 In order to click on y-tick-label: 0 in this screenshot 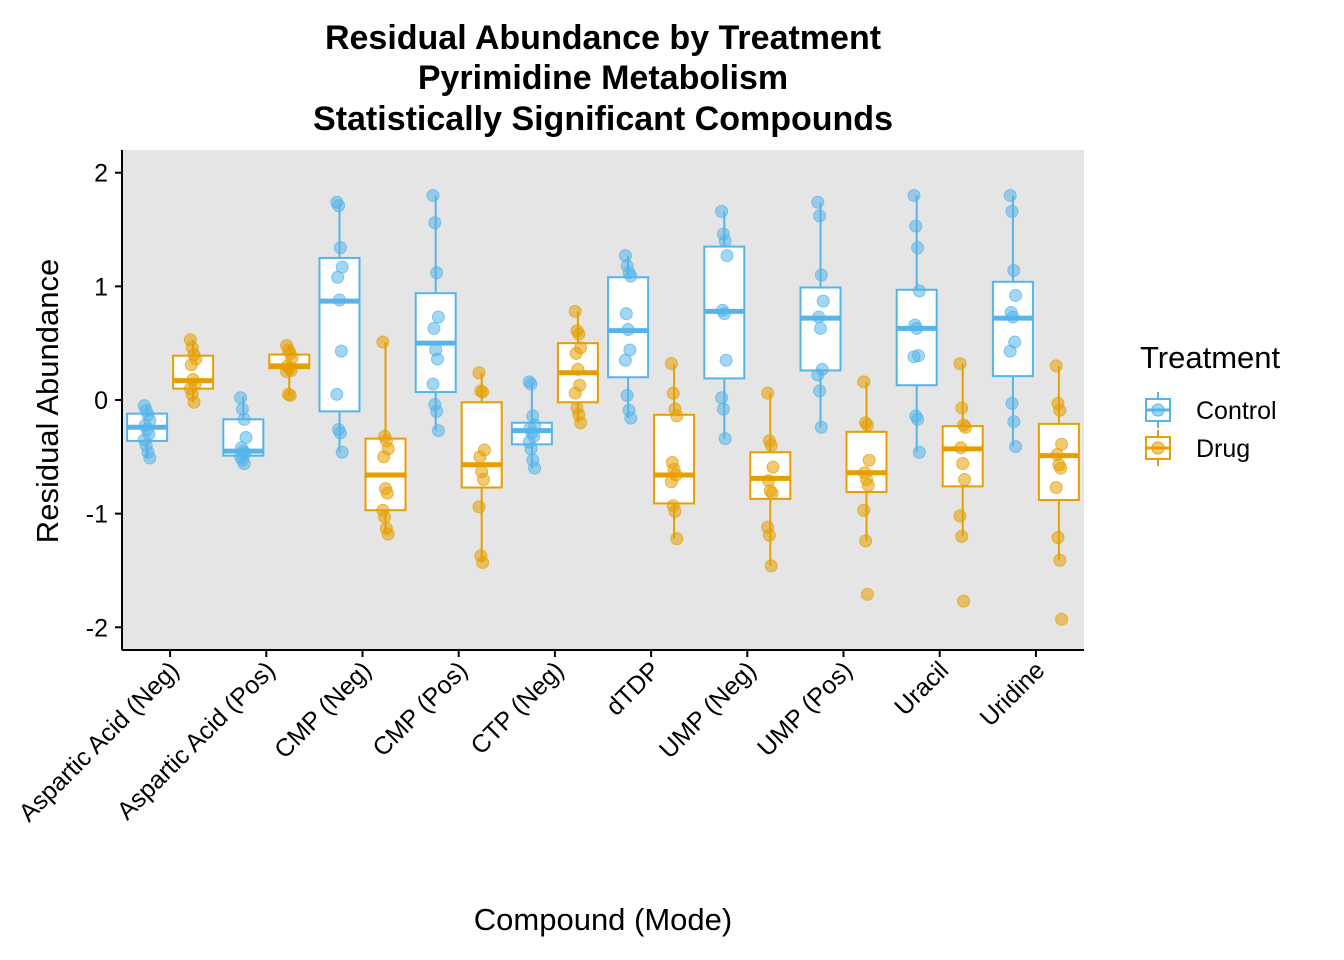, I will do `click(101, 401)`.